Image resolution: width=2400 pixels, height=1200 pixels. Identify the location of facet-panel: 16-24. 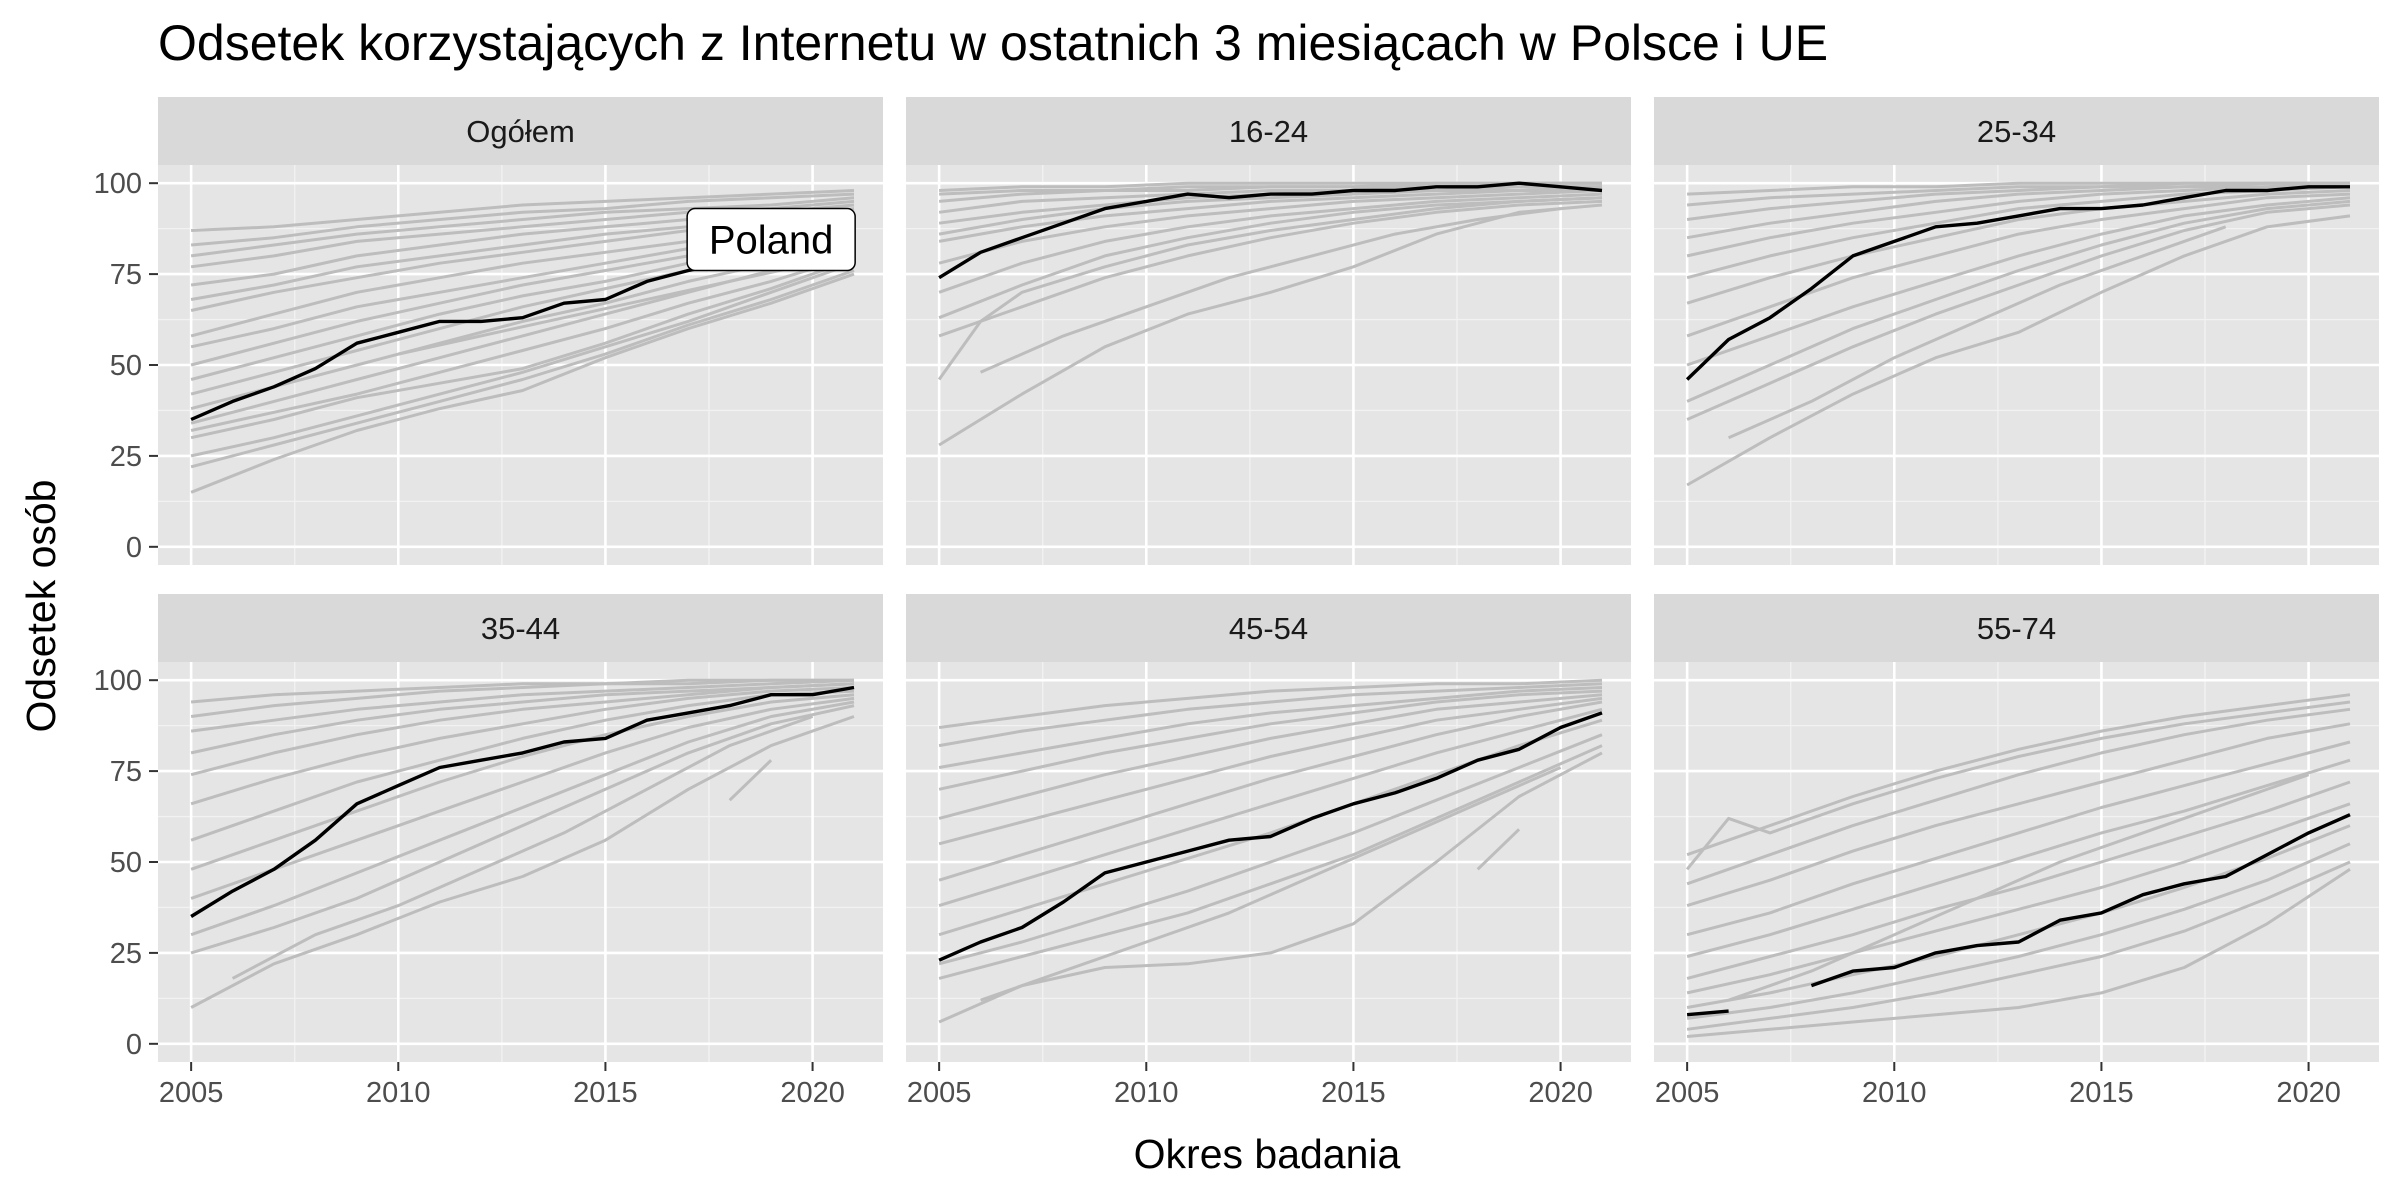
(1268, 331).